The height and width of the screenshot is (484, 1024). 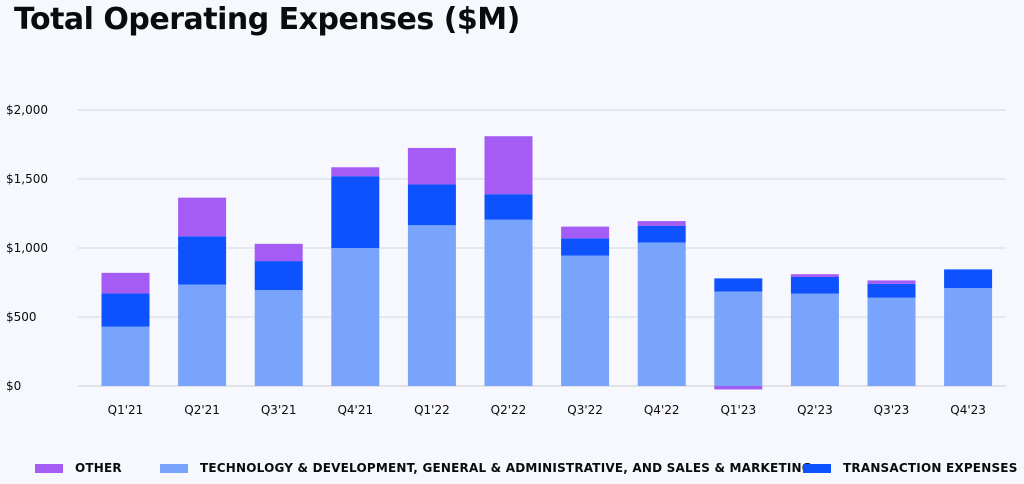 I want to click on legend-swatch-transaction, so click(x=817, y=468).